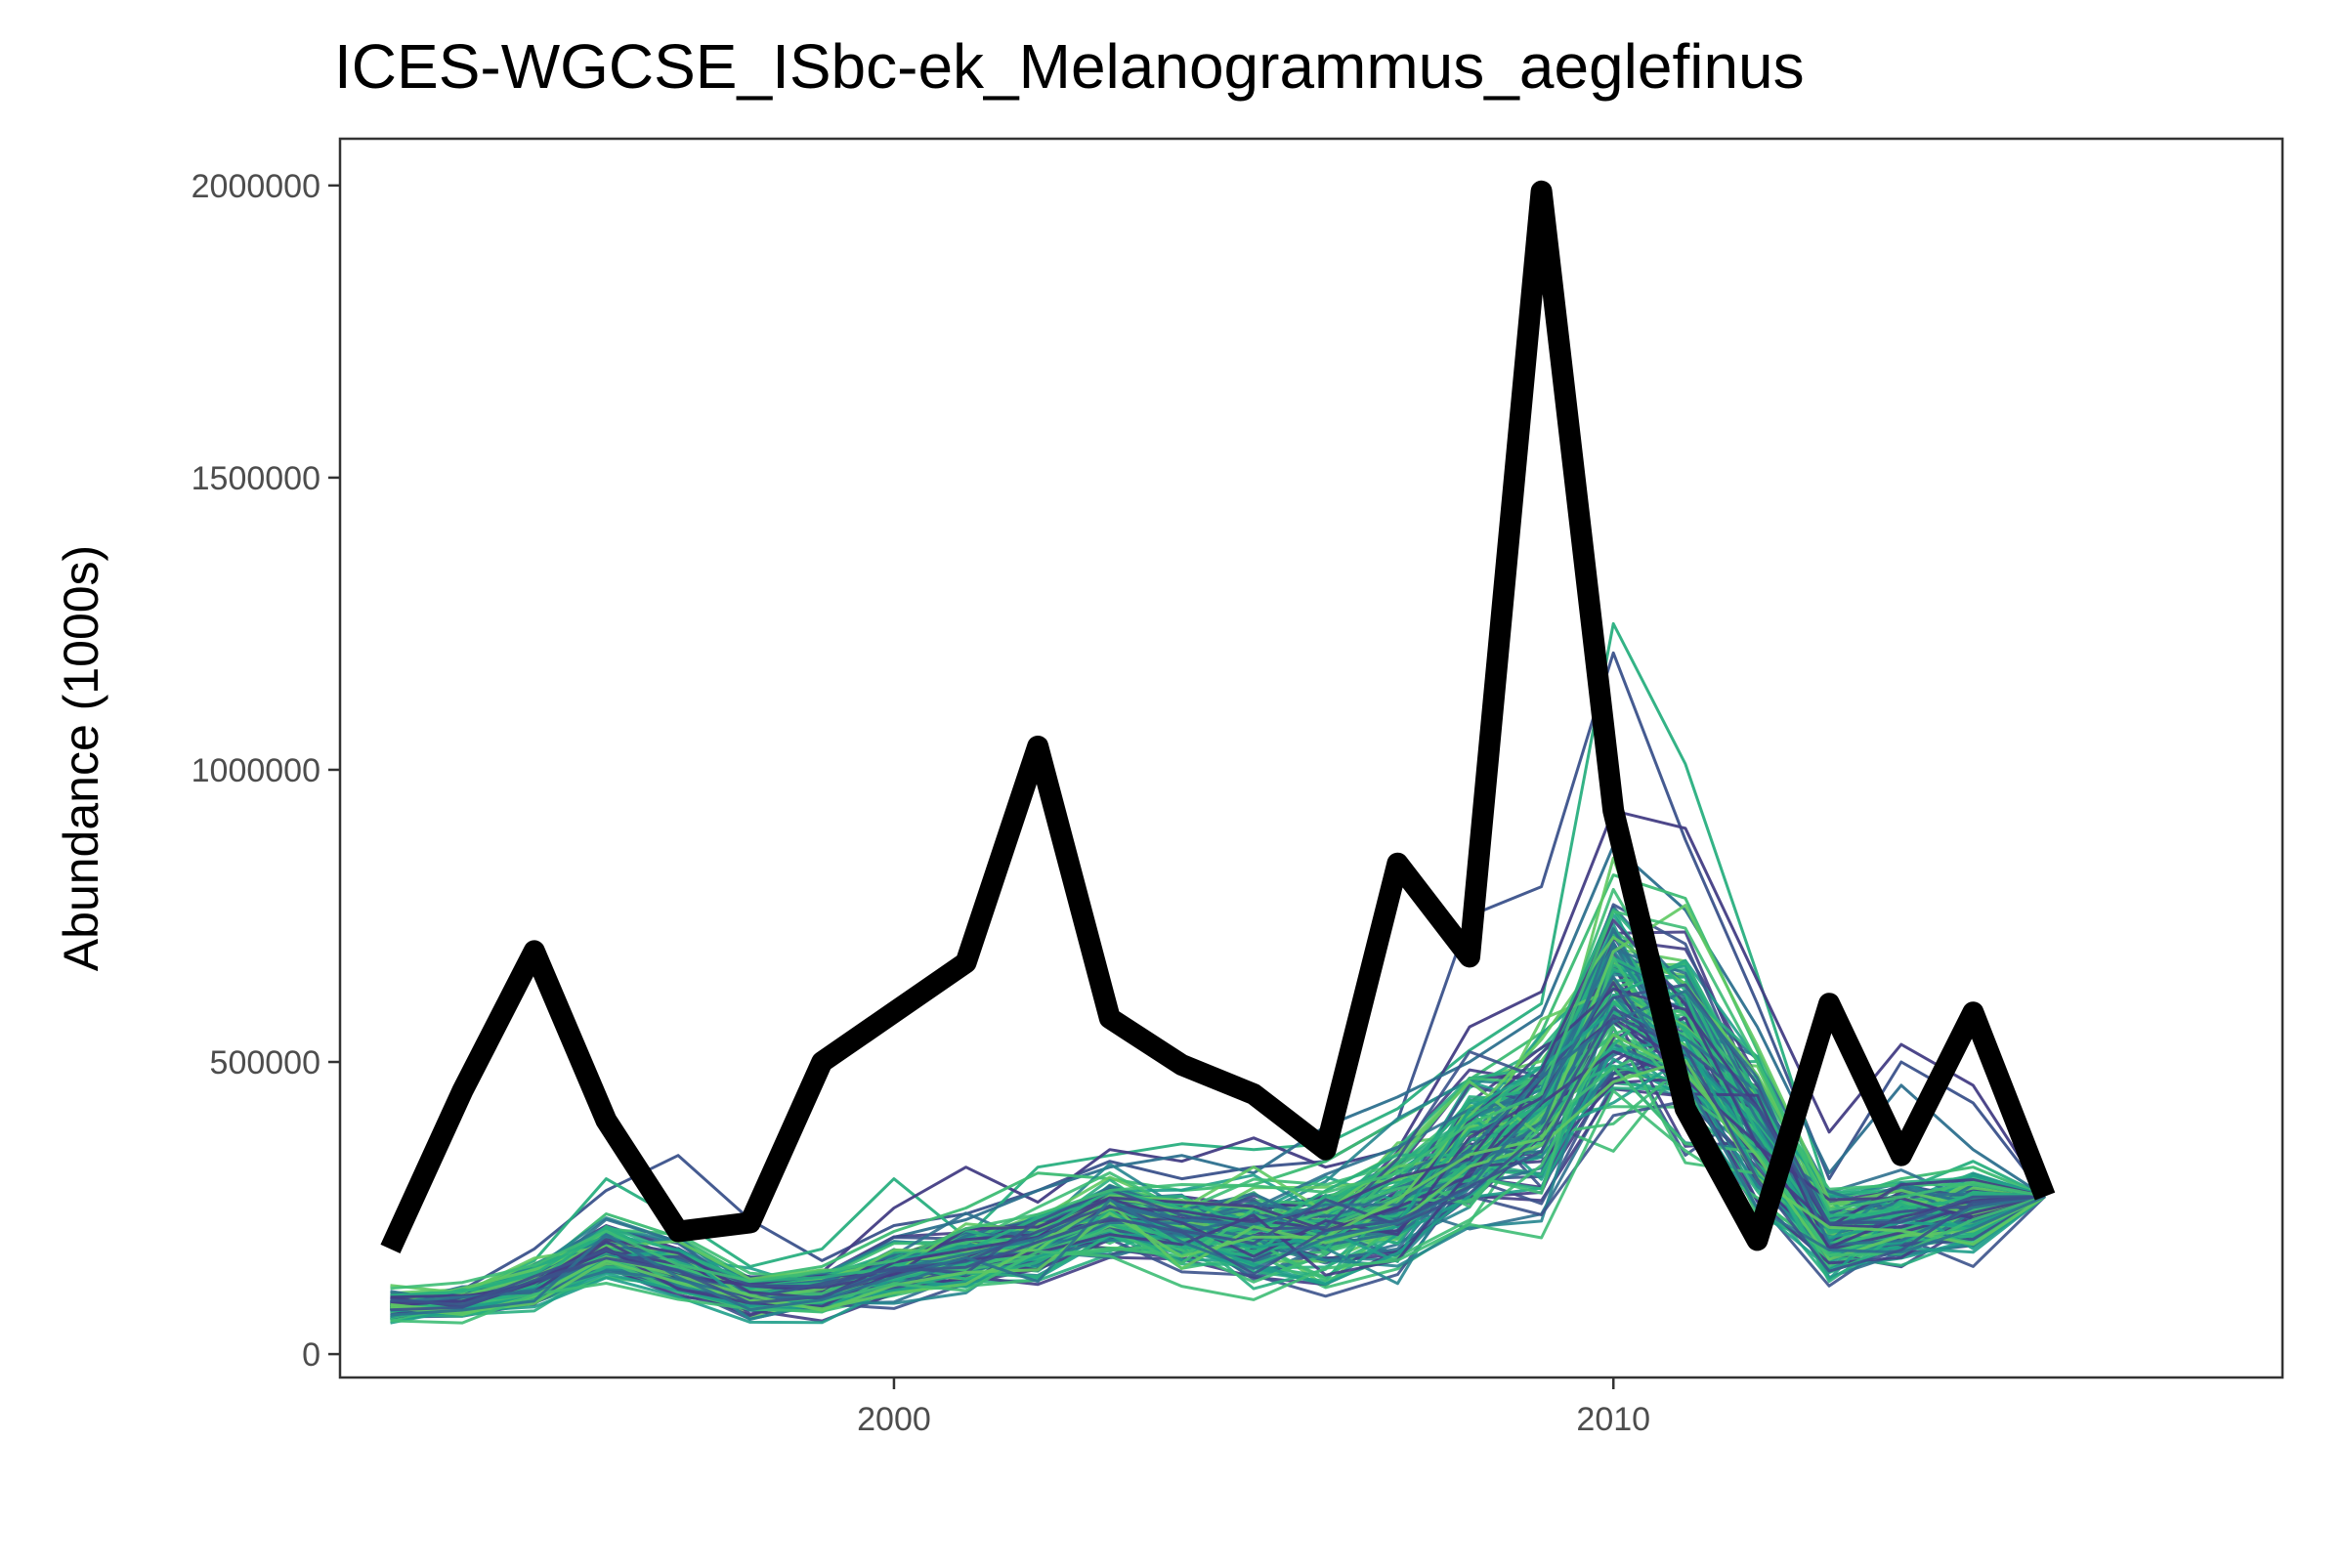 The height and width of the screenshot is (1568, 2345). What do you see at coordinates (256, 770) in the screenshot?
I see `y-tick-label: 1000000` at bounding box center [256, 770].